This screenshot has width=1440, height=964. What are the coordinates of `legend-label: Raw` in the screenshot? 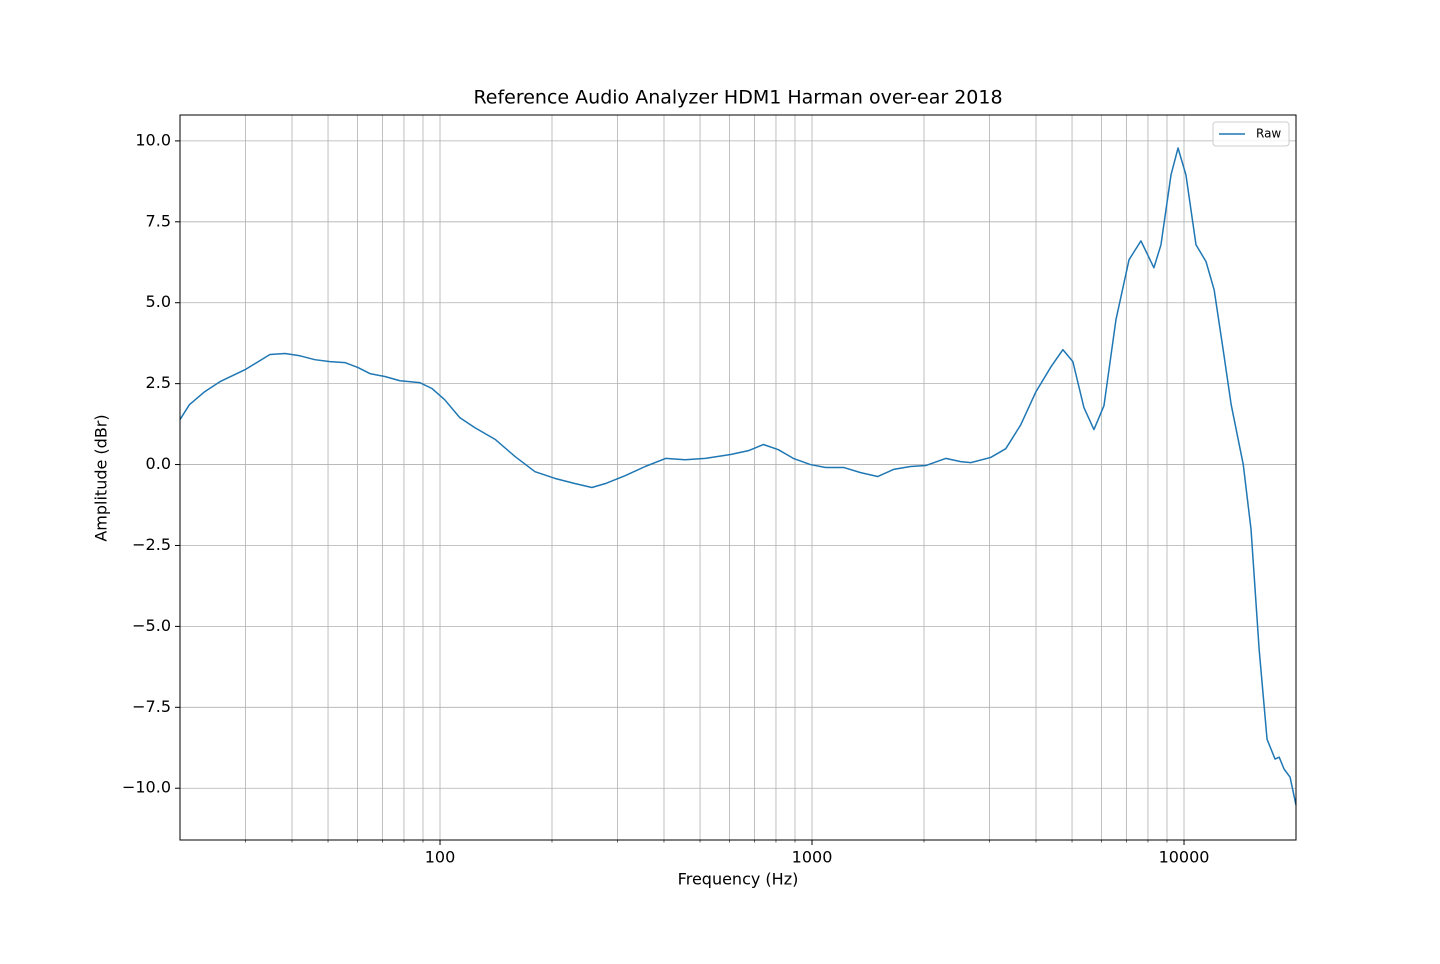 It's located at (1268, 134).